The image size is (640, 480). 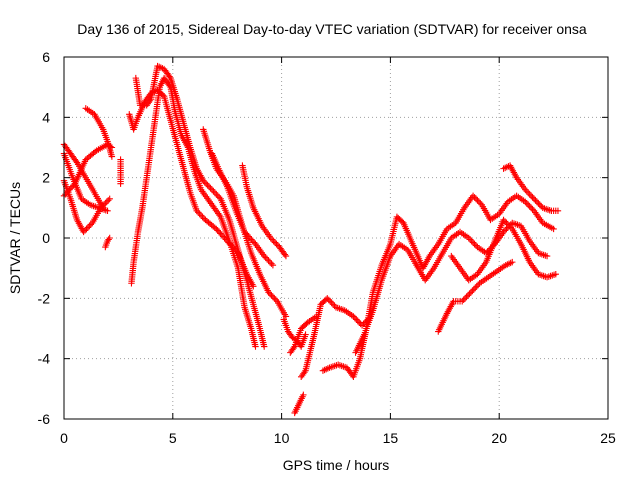 I want to click on x-tick-label: 5, so click(x=173, y=438).